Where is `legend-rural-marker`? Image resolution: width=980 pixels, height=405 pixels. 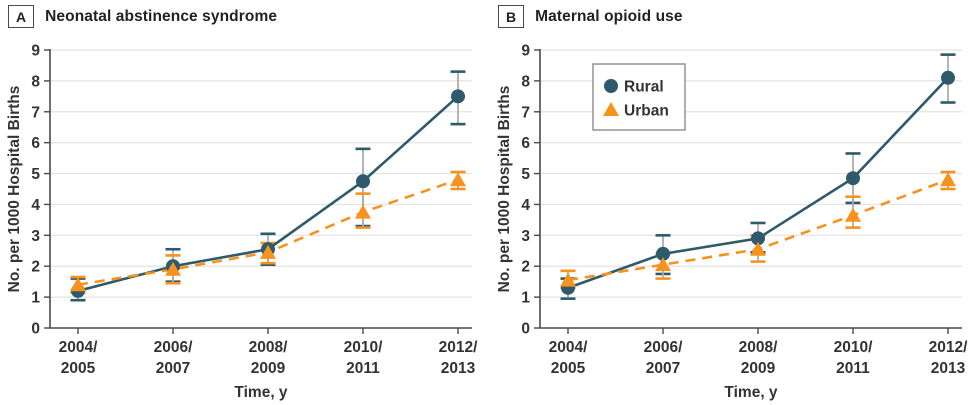 legend-rural-marker is located at coordinates (611, 86).